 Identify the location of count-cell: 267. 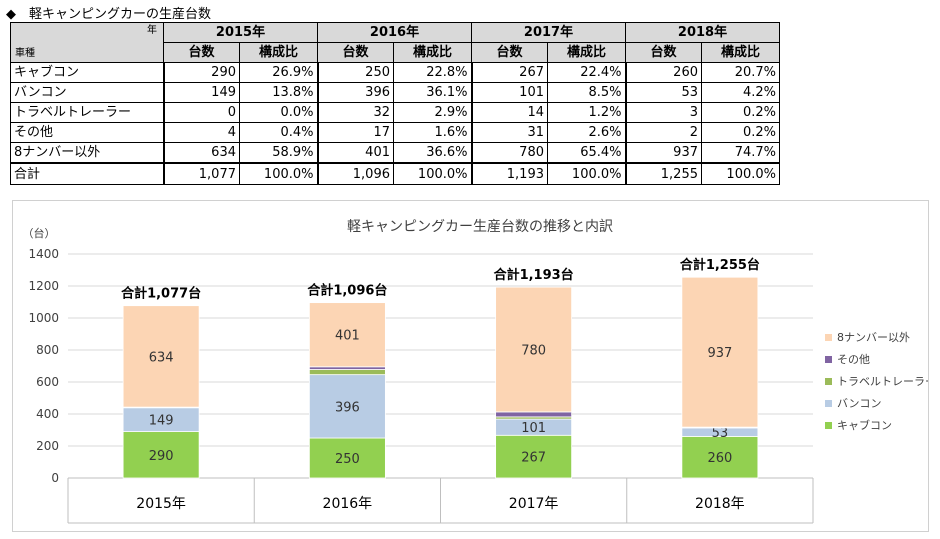
(509, 72).